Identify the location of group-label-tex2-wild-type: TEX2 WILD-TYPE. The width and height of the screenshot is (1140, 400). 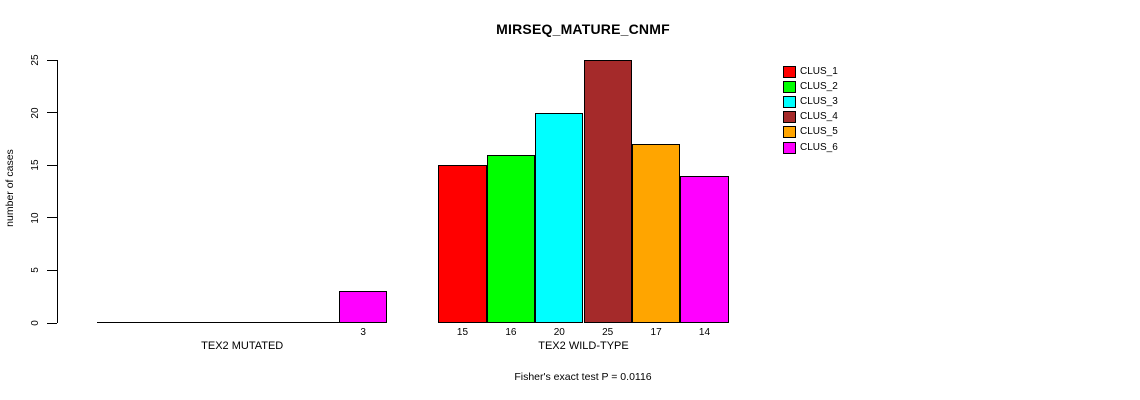
(583, 346).